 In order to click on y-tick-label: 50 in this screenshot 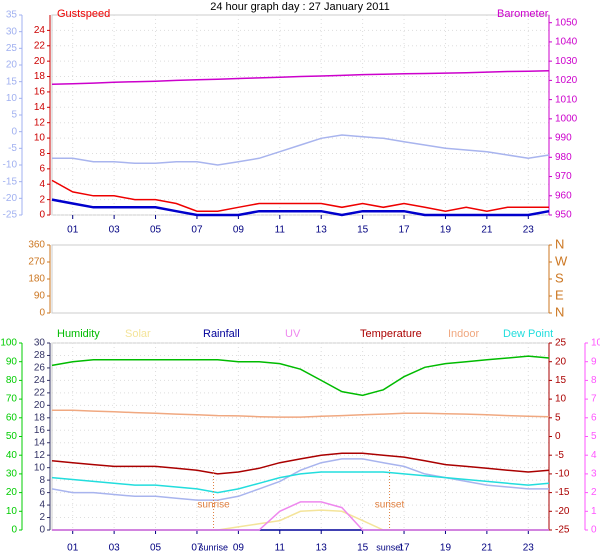, I will do `click(12, 436)`.